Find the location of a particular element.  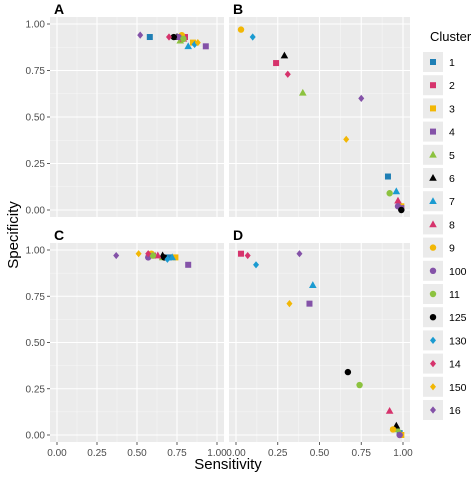

legend-label: 125 is located at coordinates (458, 318).